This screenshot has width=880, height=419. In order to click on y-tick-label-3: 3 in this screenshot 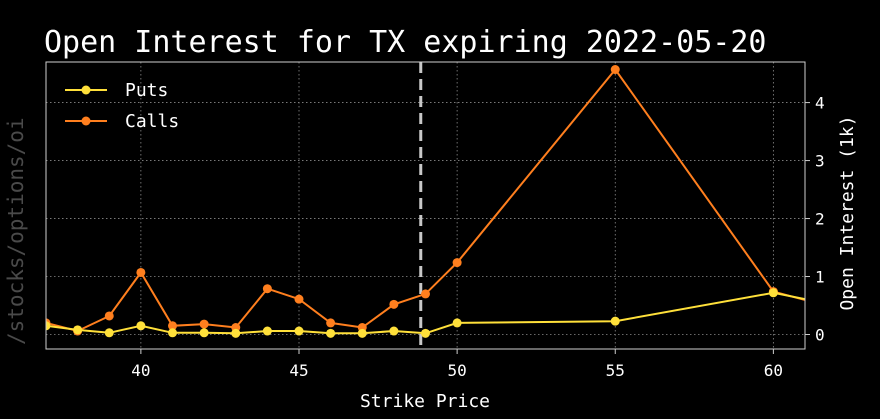, I will do `click(820, 161)`.